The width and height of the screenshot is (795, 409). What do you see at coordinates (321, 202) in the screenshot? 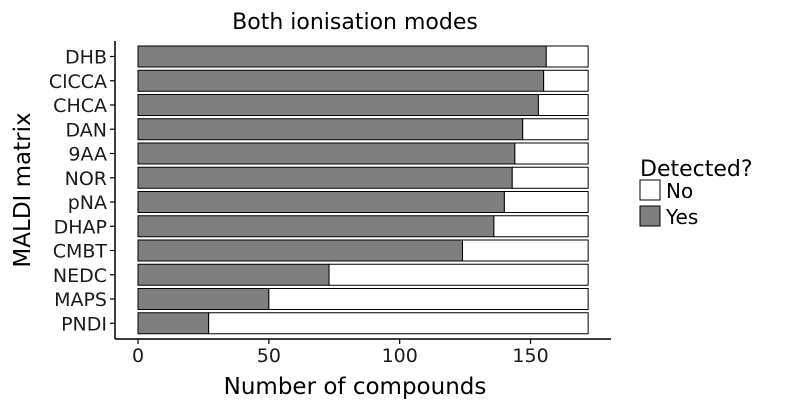
I see `bar-yes-pna` at bounding box center [321, 202].